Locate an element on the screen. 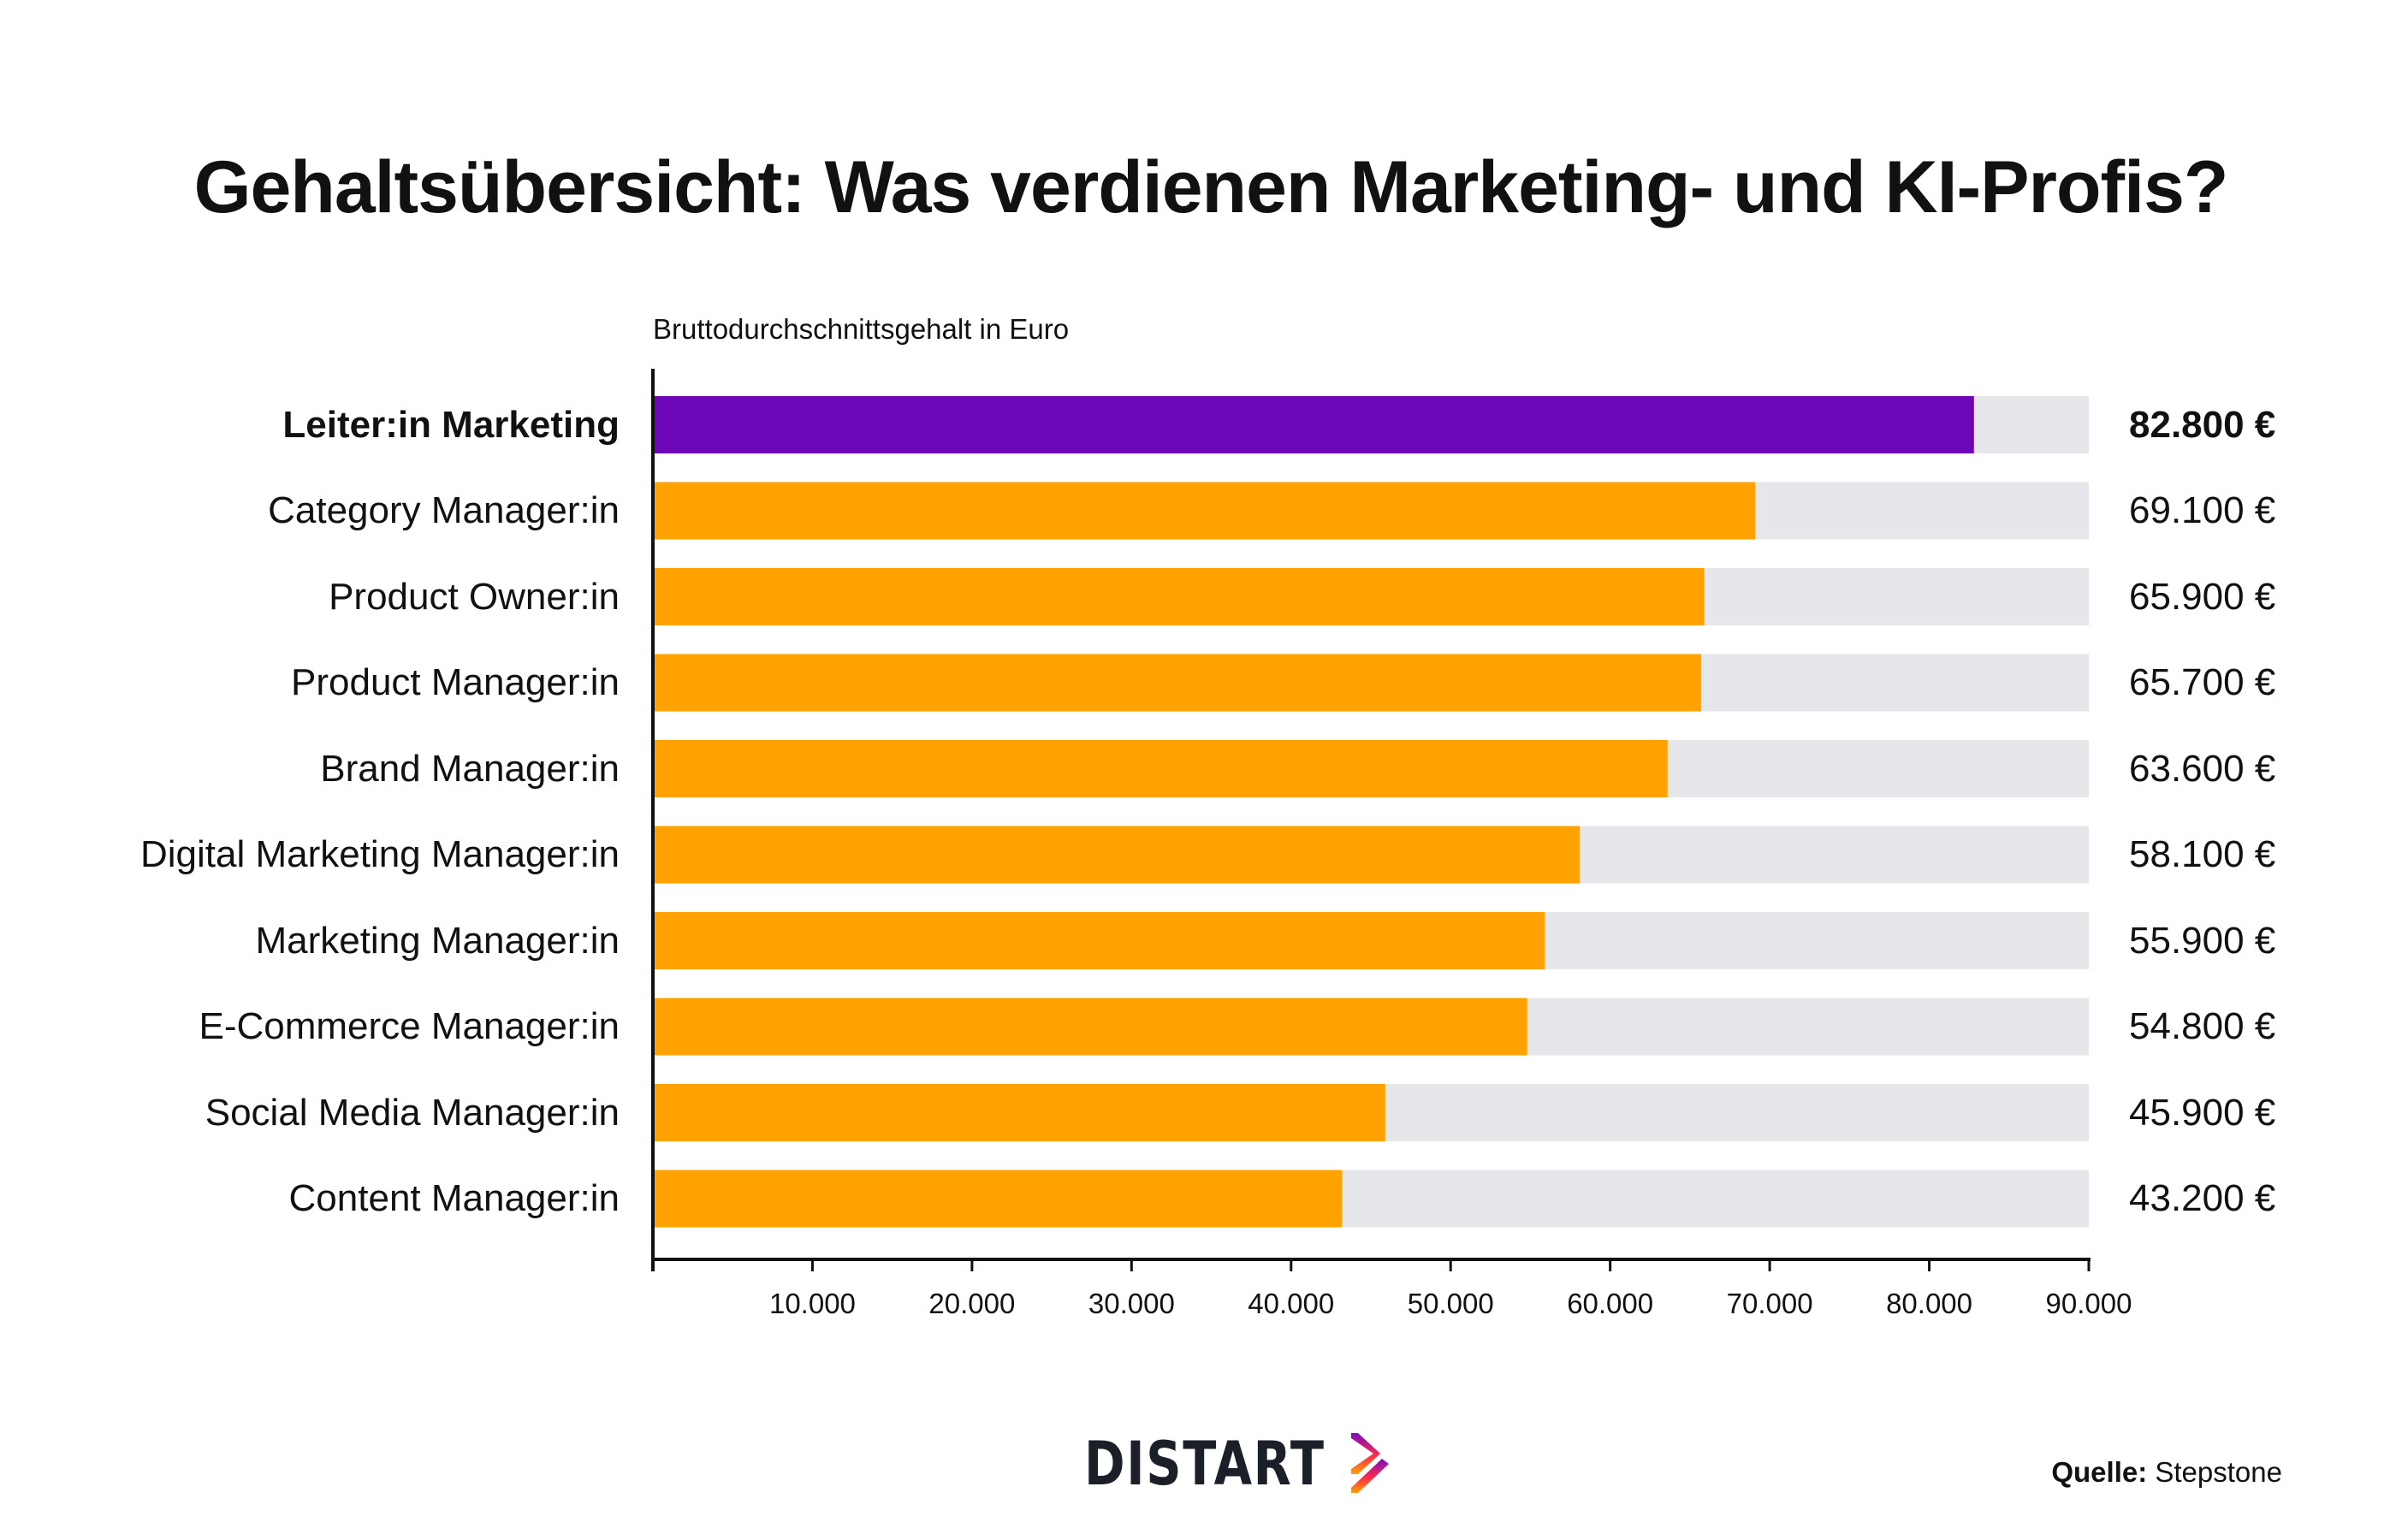  source-value: Stepstone is located at coordinates (2218, 1472).